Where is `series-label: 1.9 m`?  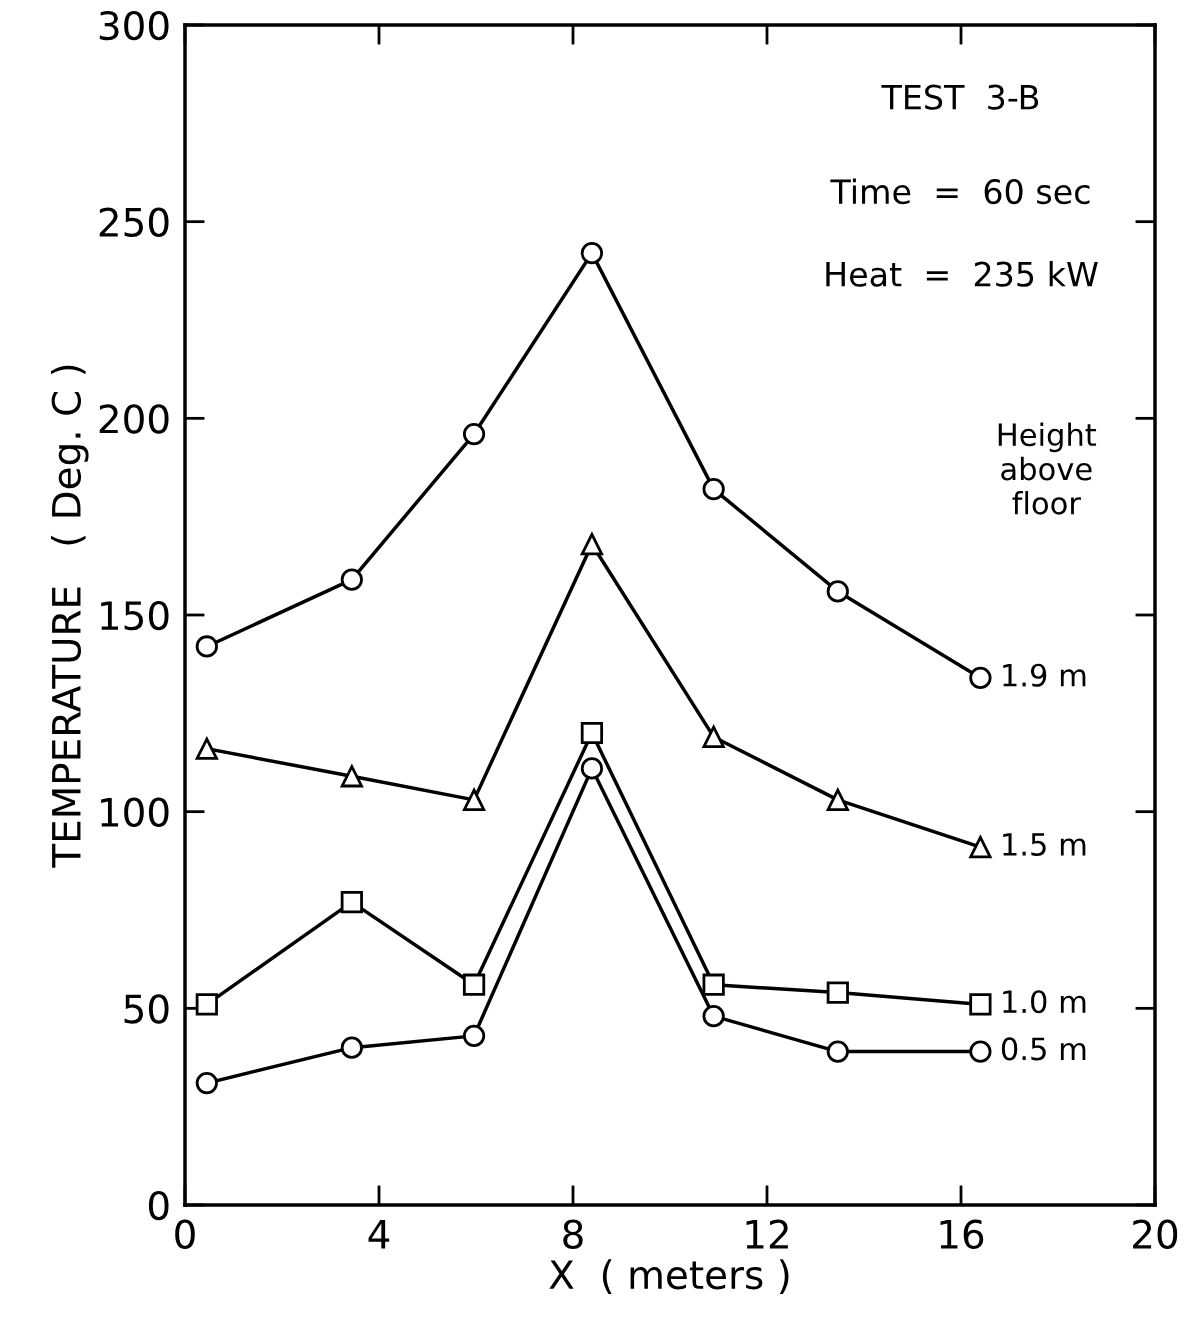
series-label: 1.9 m is located at coordinates (1044, 675).